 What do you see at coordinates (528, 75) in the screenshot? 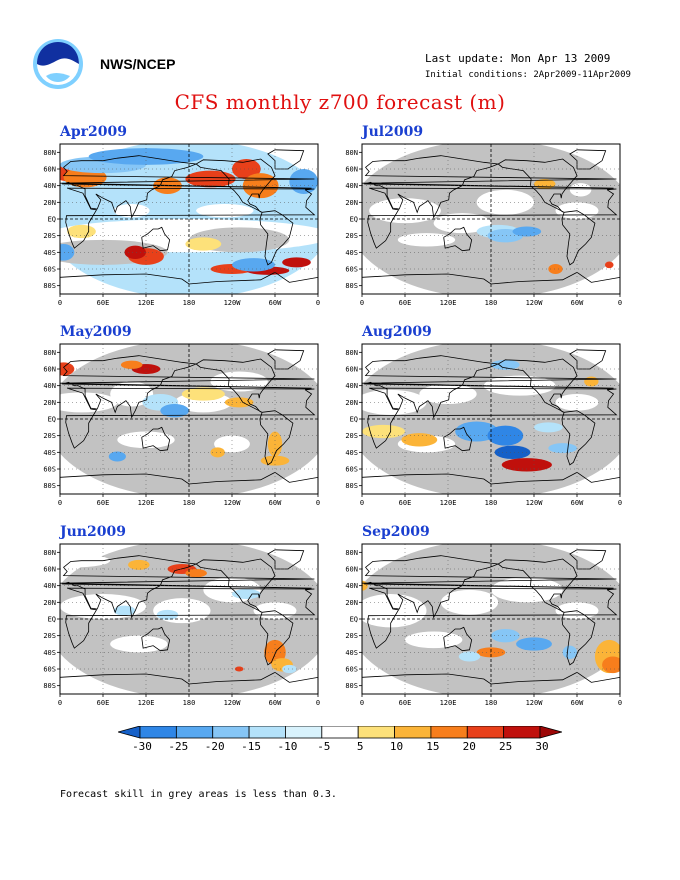
I see `initial-conditions: Initial conditions: 2Apr2009-11Apr2009` at bounding box center [528, 75].